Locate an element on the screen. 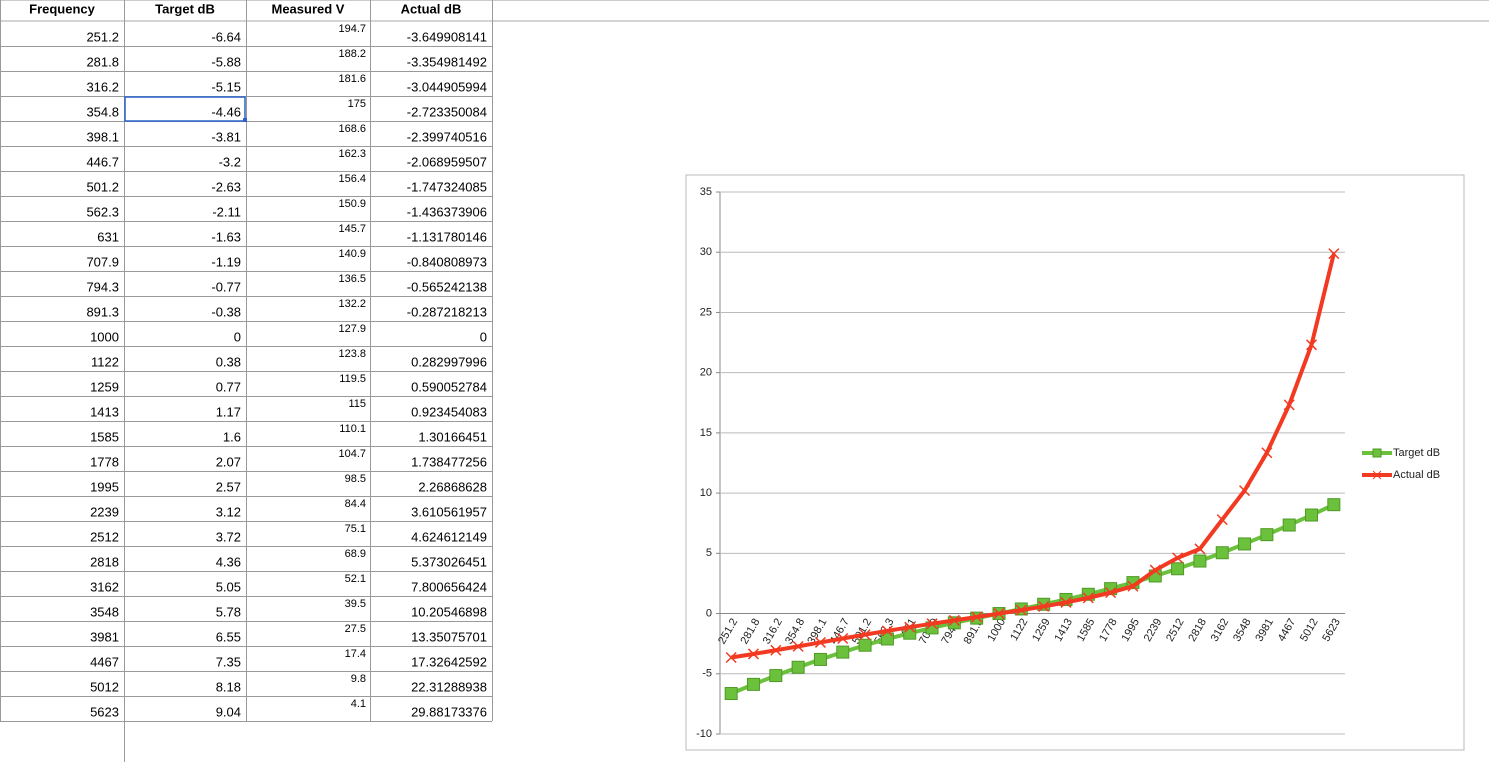  cell: 8.18 is located at coordinates (228, 686).